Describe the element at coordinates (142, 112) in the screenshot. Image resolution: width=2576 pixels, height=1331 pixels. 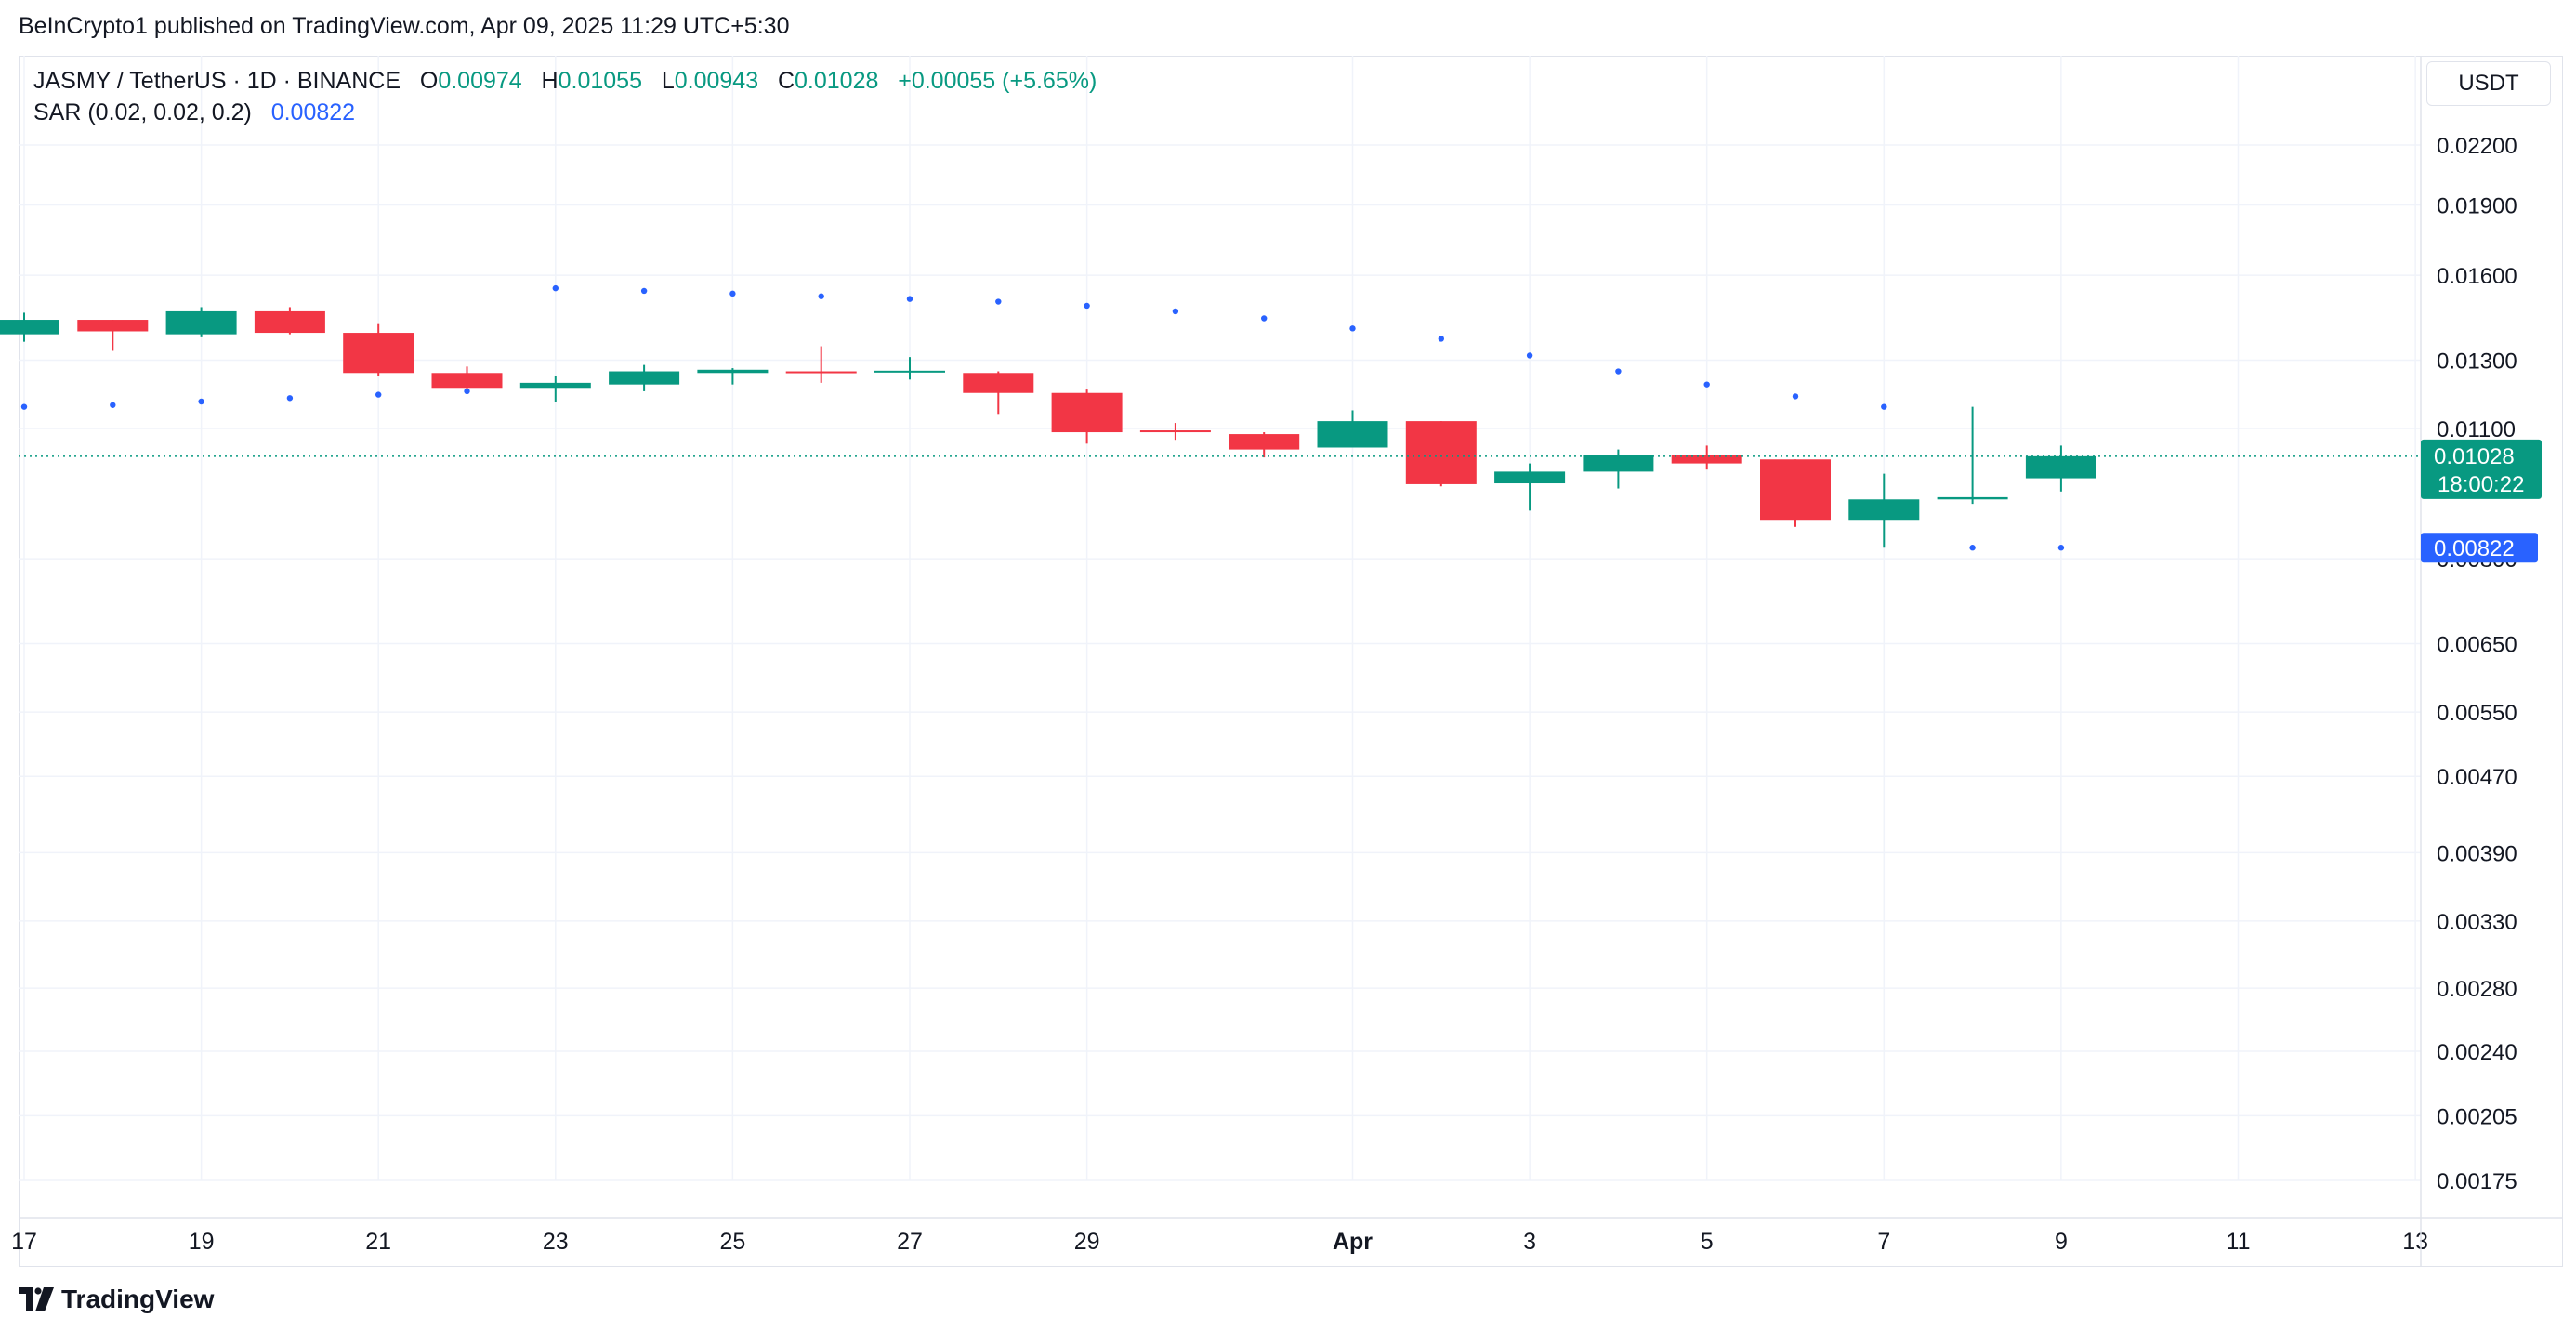
I see `indicator-title: SAR (0.02, 0.02, 0.2)` at that location.